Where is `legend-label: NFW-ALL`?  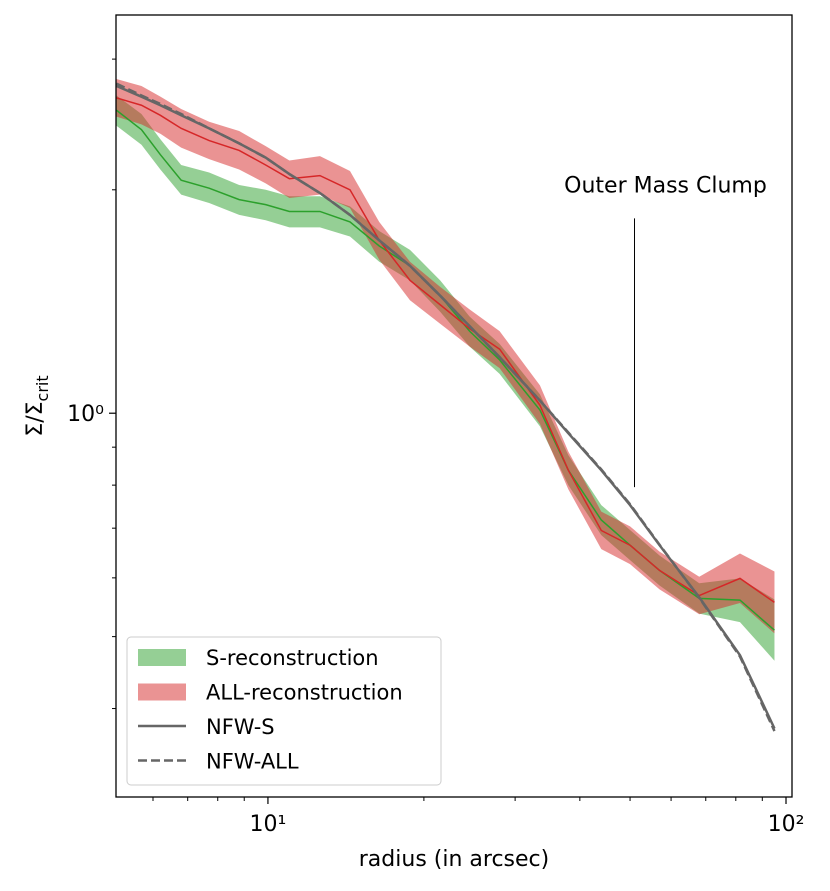 legend-label: NFW-ALL is located at coordinates (252, 762).